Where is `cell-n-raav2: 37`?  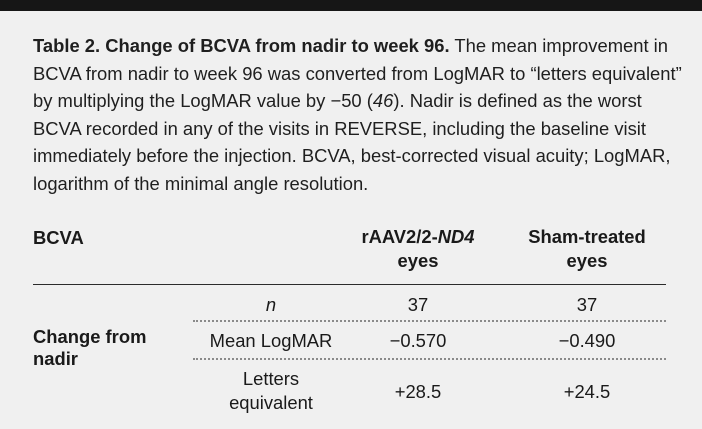 cell-n-raav2: 37 is located at coordinates (418, 304).